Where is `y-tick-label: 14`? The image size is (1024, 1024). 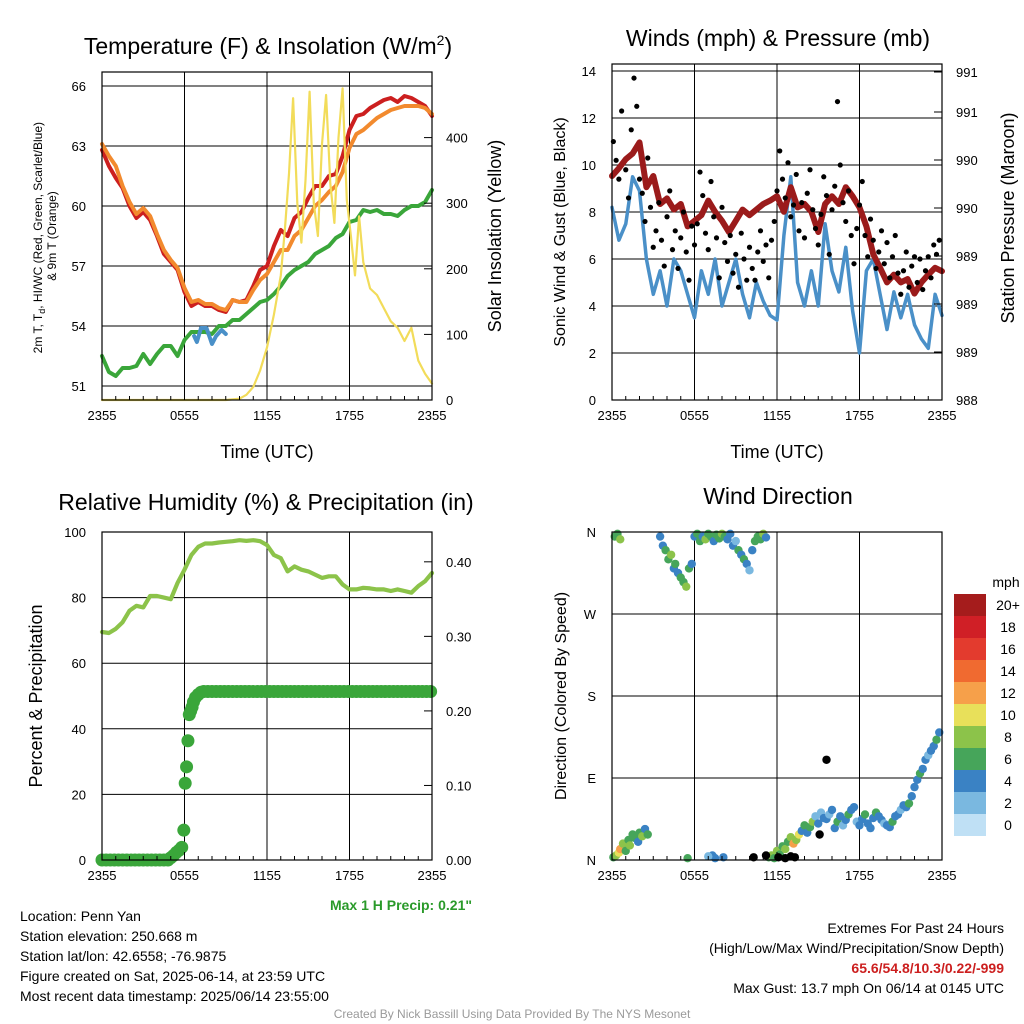
y-tick-label: 14 is located at coordinates (589, 71).